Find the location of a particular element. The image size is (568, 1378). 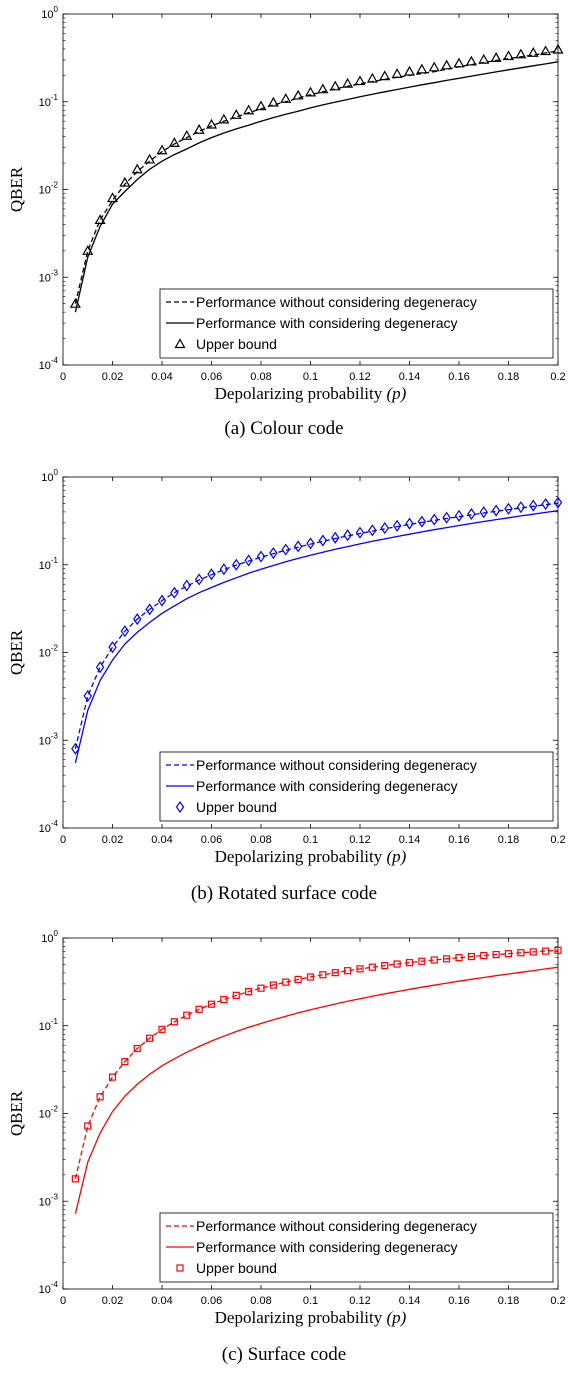

series-line-dashed is located at coordinates (316, 1064).